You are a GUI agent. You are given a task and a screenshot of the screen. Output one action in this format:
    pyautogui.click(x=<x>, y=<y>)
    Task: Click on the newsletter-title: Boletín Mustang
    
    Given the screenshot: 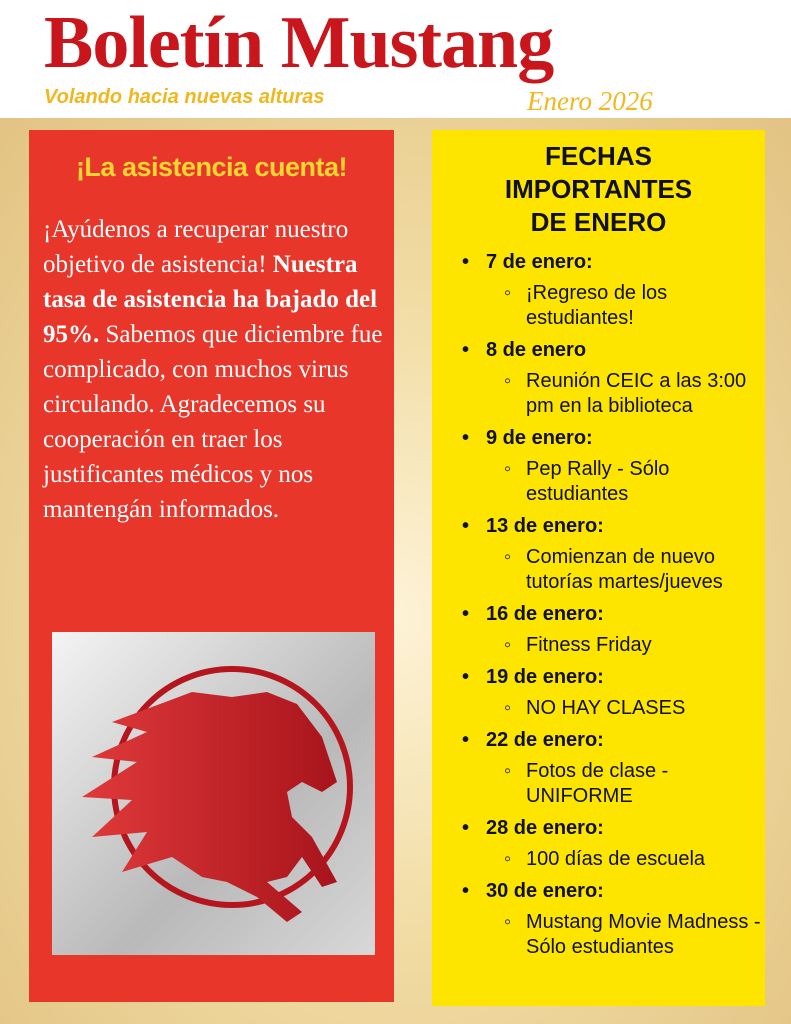 What is the action you would take?
    pyautogui.click(x=299, y=43)
    